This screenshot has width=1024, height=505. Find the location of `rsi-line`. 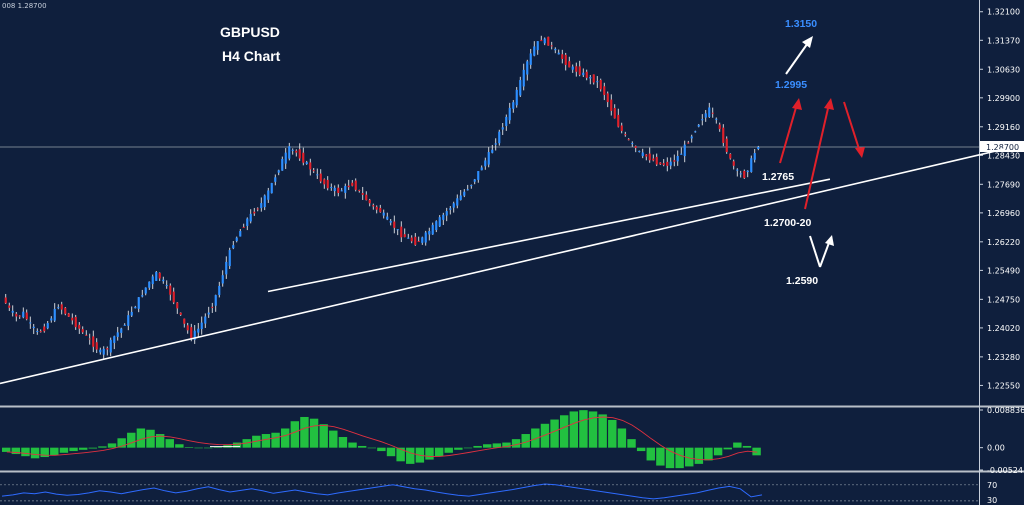

rsi-line is located at coordinates (382, 491).